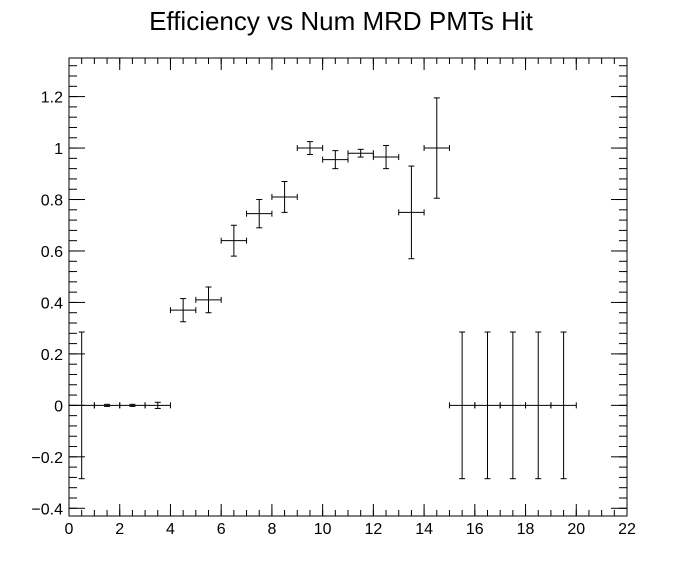  Describe the element at coordinates (271, 529) in the screenshot. I see `x-tick-label: 8` at that location.